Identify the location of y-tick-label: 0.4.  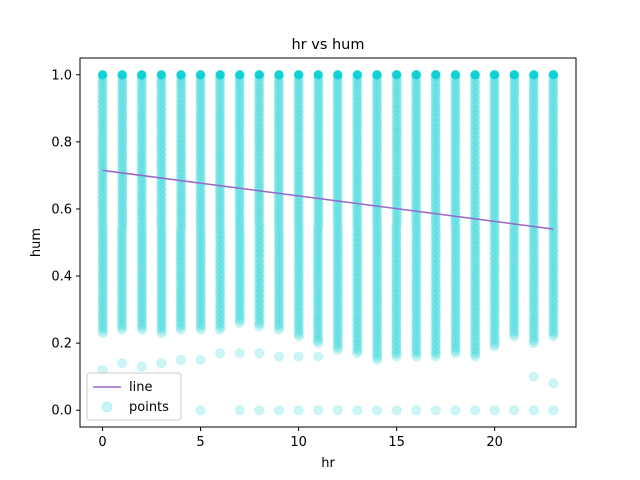
(61, 277).